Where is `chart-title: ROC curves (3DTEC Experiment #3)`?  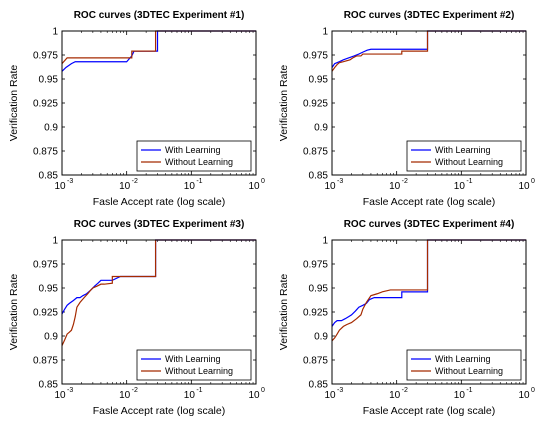
chart-title: ROC curves (3DTEC Experiment #3) is located at coordinates (159, 224).